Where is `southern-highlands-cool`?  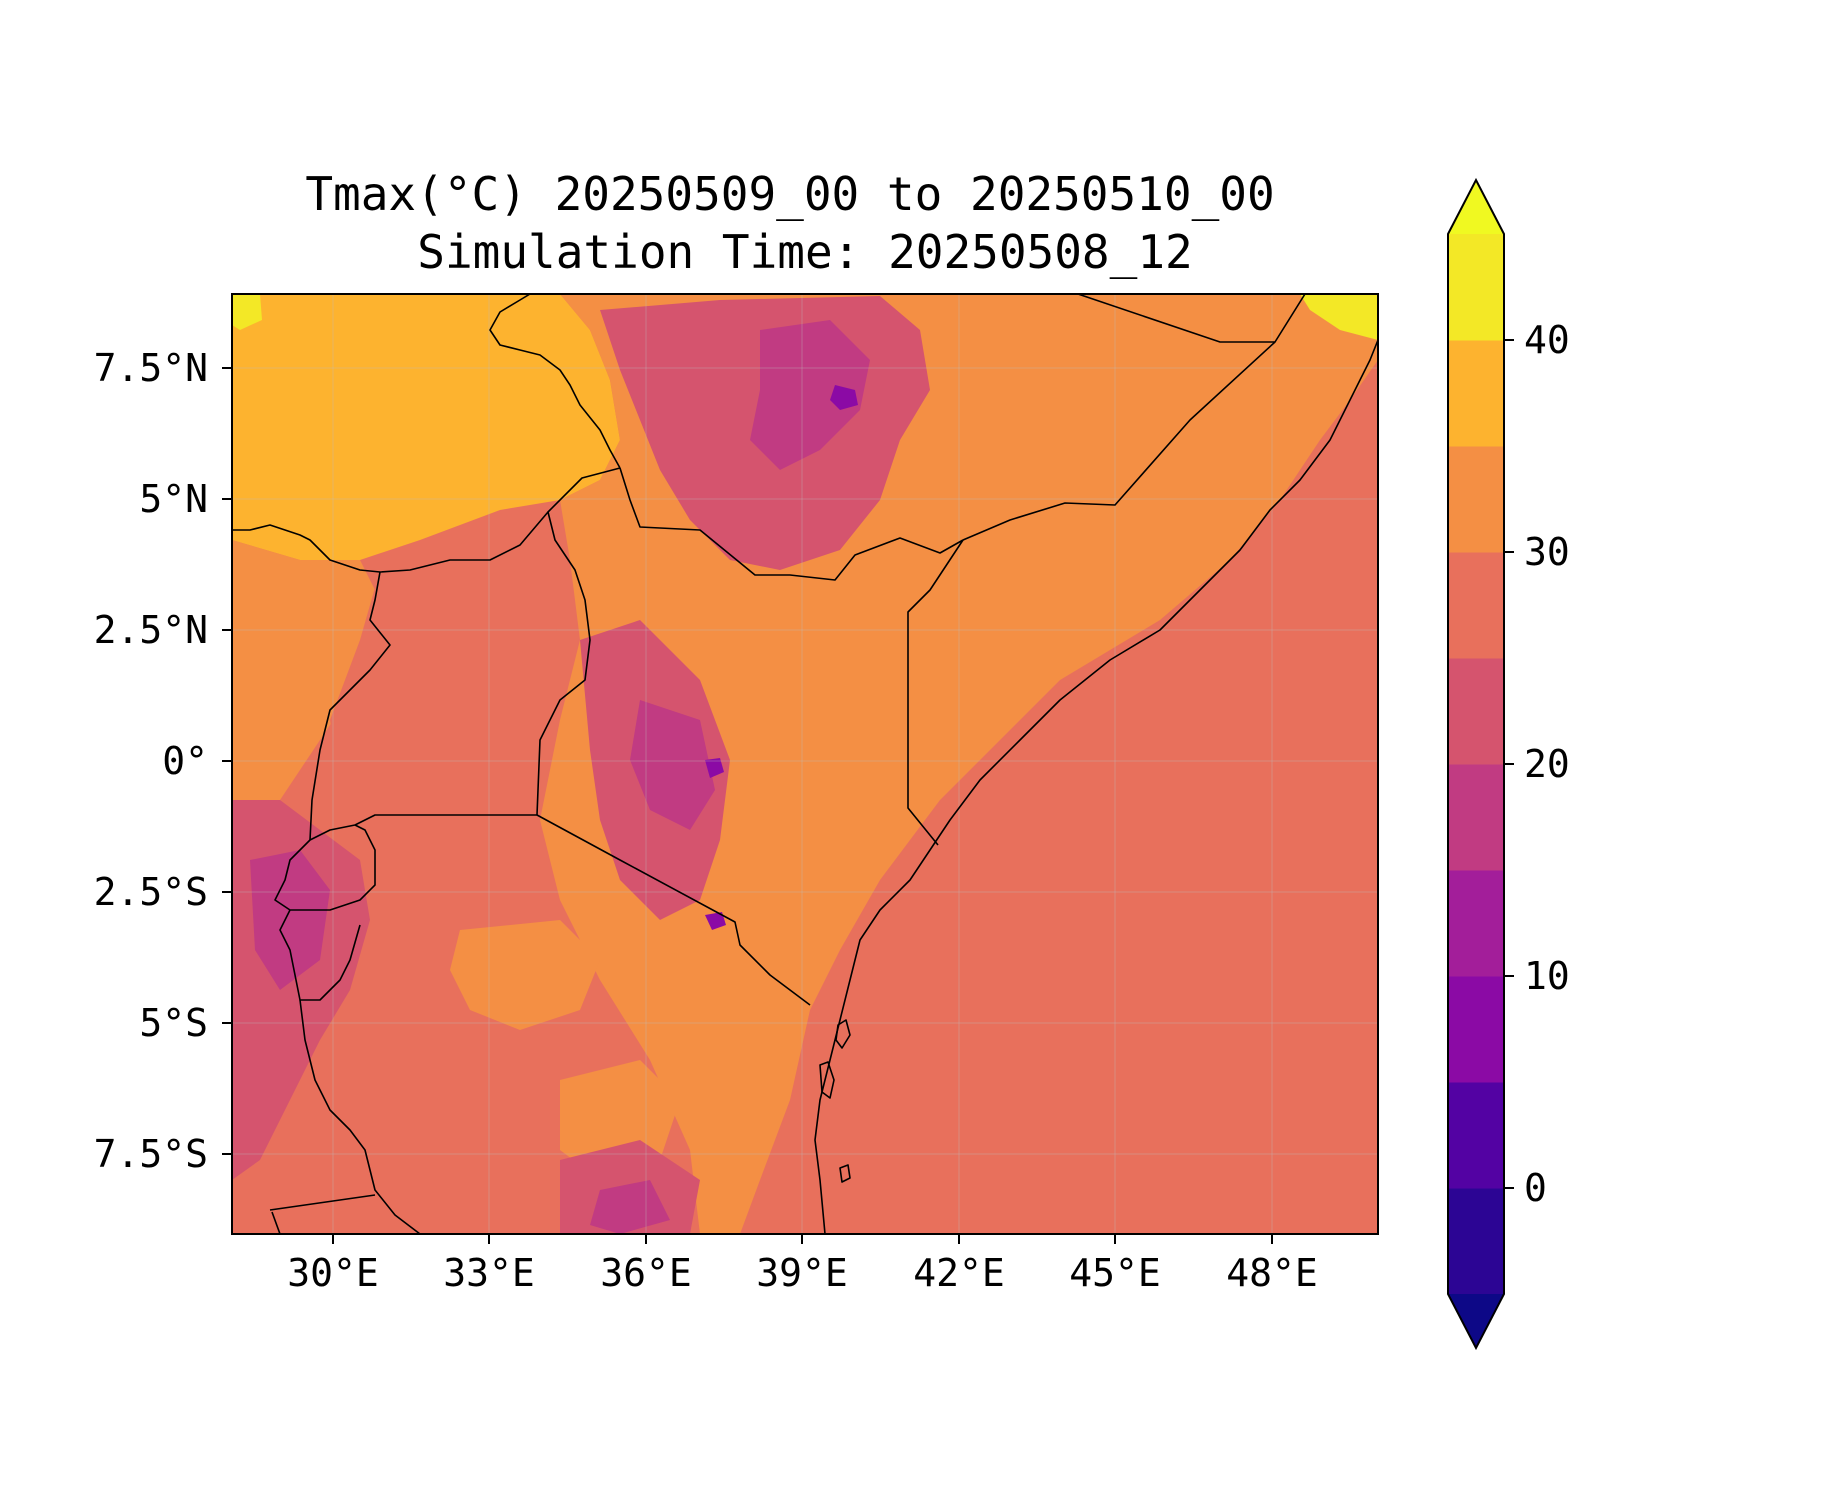 southern-highlands-cool is located at coordinates (630, 1207).